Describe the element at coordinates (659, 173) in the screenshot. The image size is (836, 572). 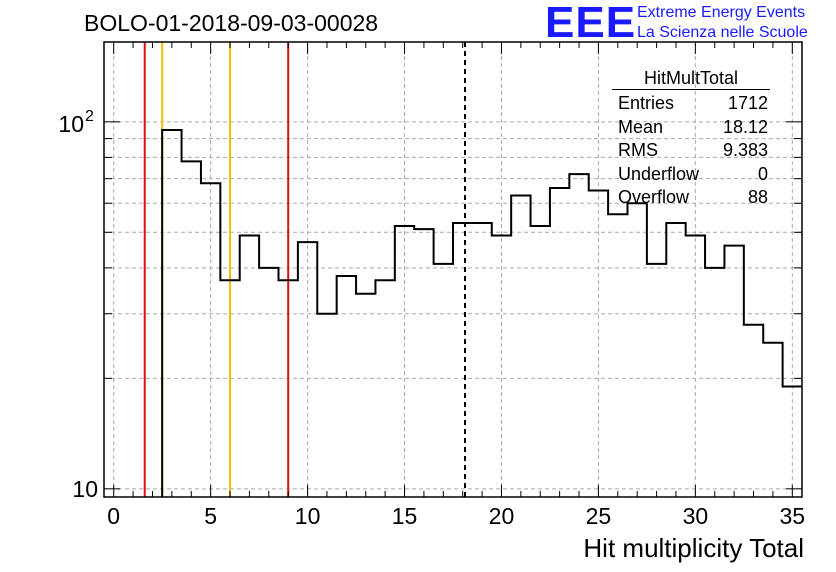
I see `stat-label: Underflow` at that location.